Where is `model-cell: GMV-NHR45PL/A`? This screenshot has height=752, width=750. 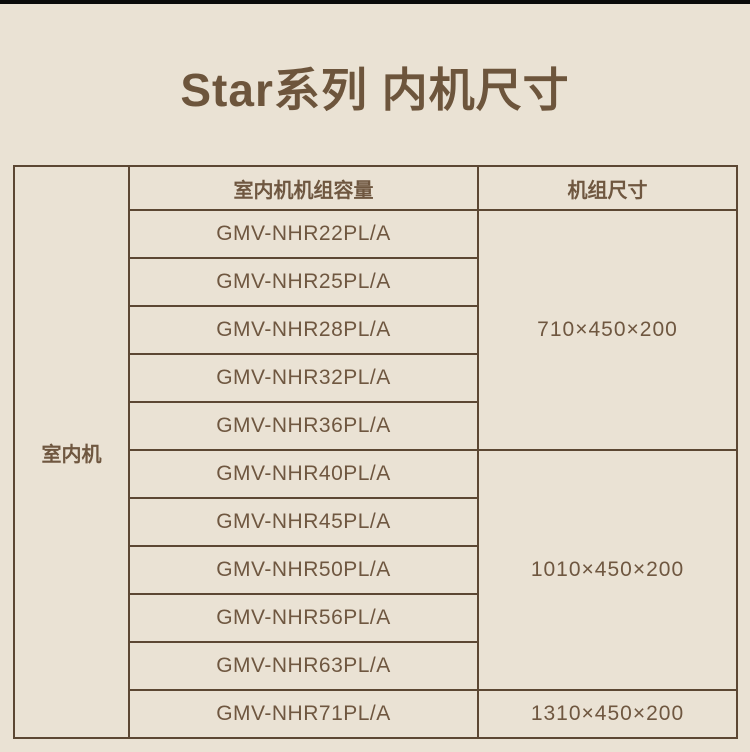 model-cell: GMV-NHR45PL/A is located at coordinates (303, 522).